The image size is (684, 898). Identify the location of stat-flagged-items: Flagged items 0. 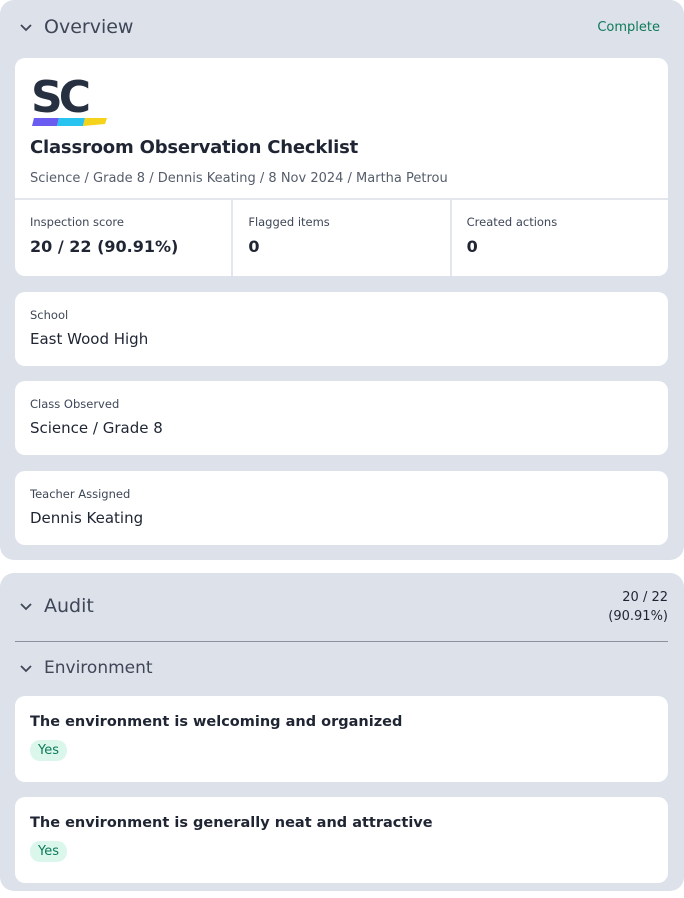
(342, 238).